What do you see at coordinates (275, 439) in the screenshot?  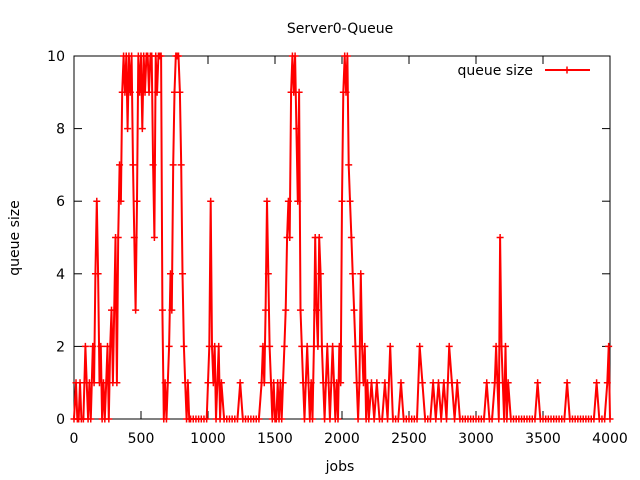 I see `x-tick-label: 1500` at bounding box center [275, 439].